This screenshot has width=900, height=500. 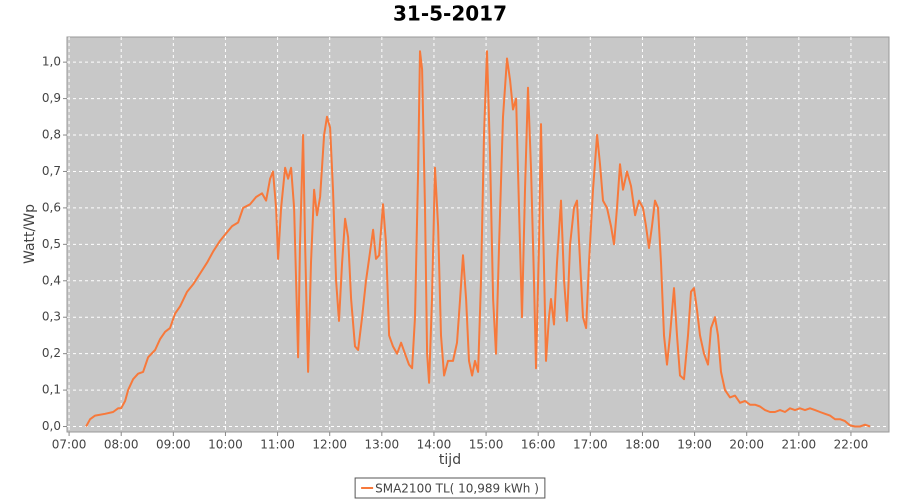 What do you see at coordinates (382, 445) in the screenshot?
I see `x-tick-label: 13:00` at bounding box center [382, 445].